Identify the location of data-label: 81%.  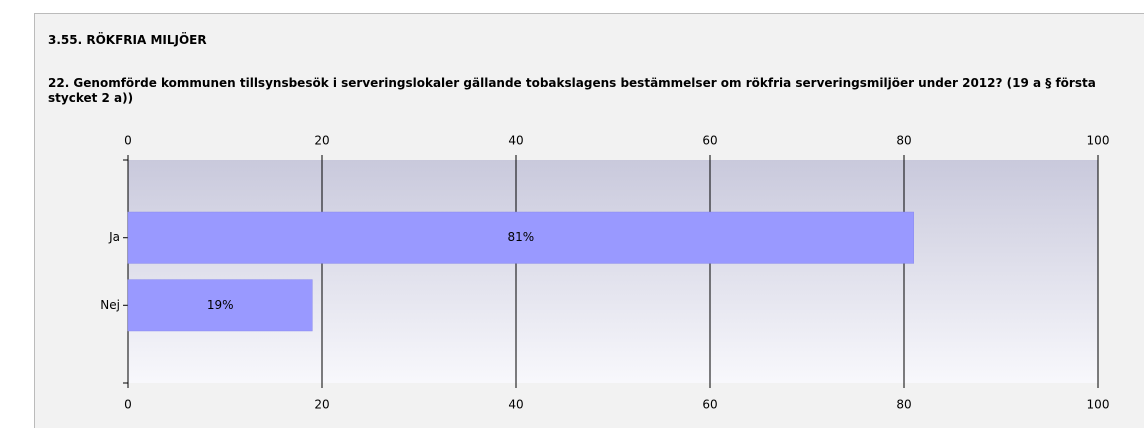
(521, 237).